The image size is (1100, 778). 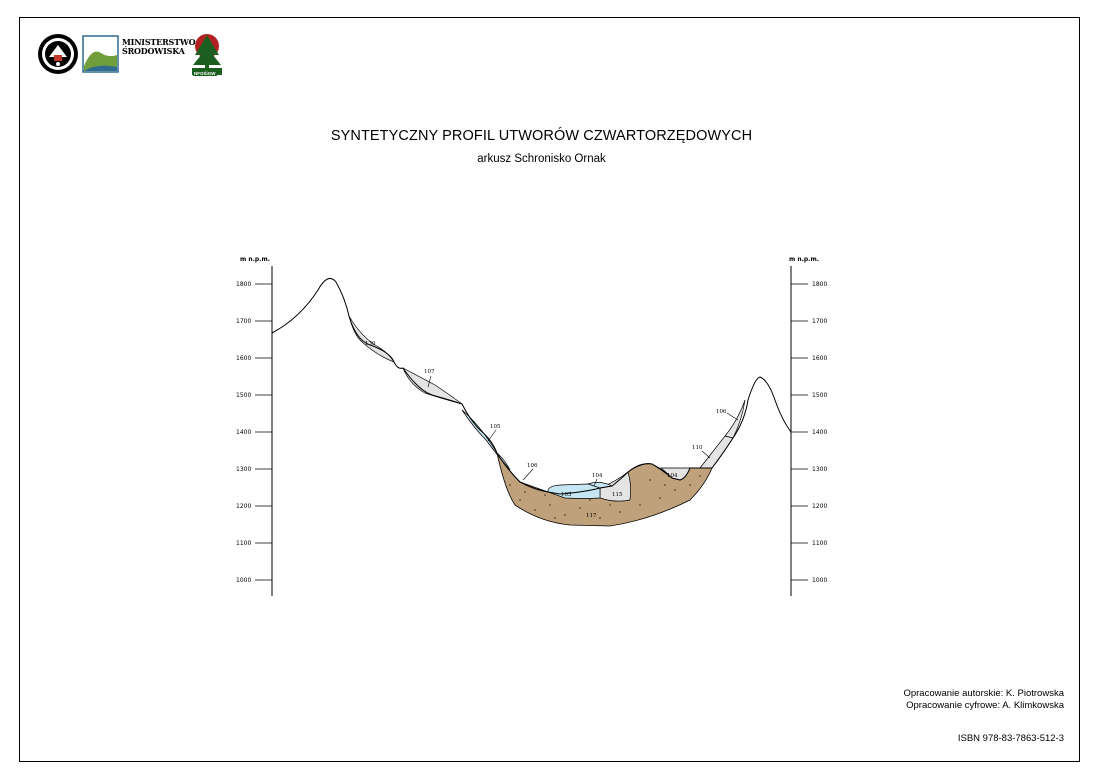 What do you see at coordinates (243, 580) in the screenshot?
I see `left-tick-label: 1000` at bounding box center [243, 580].